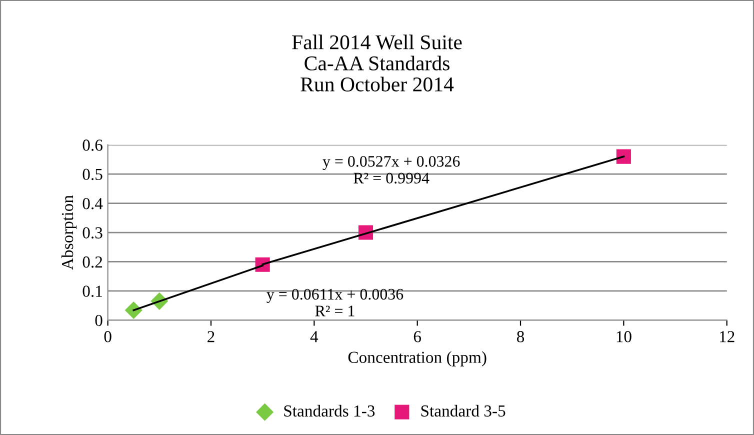 The width and height of the screenshot is (754, 435). What do you see at coordinates (211, 336) in the screenshot?
I see `x-tick-label: 2` at bounding box center [211, 336].